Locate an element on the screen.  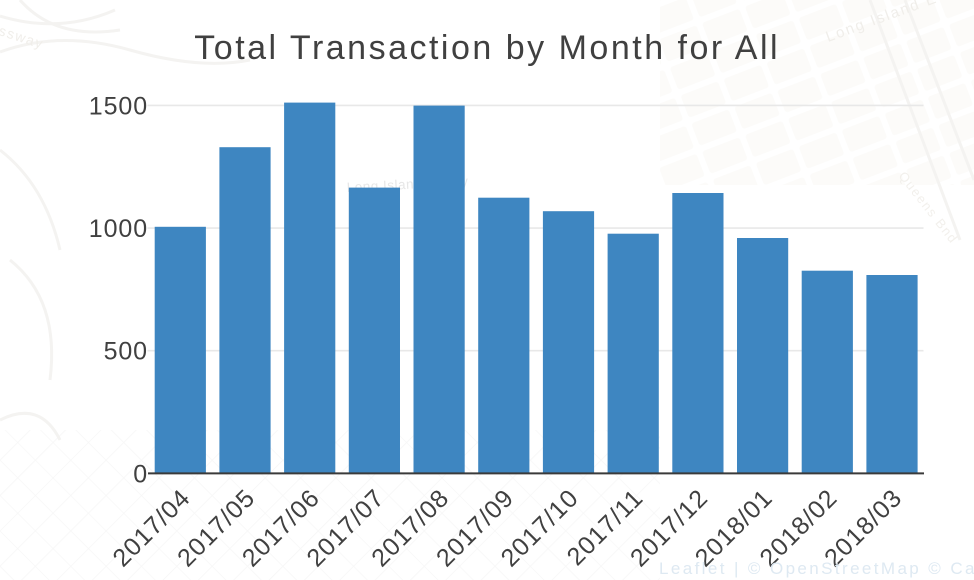
svg-text: 1500 is located at coordinates (118, 106).